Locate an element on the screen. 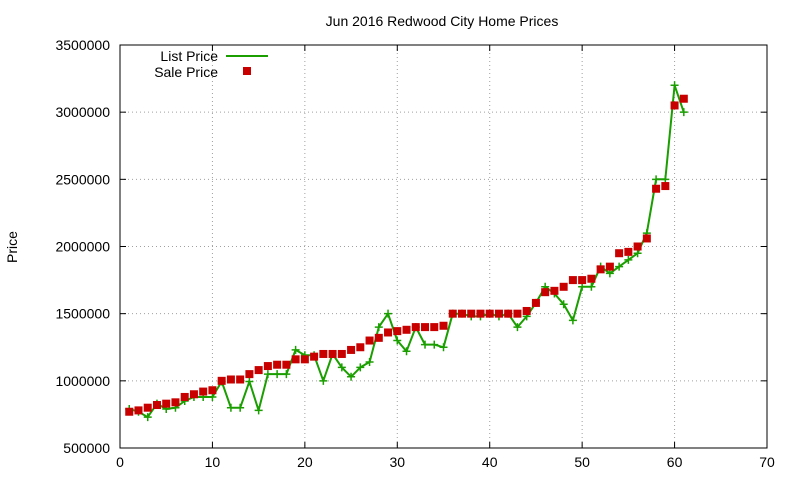 The height and width of the screenshot is (480, 800). x-tick-label: 70 is located at coordinates (767, 462).